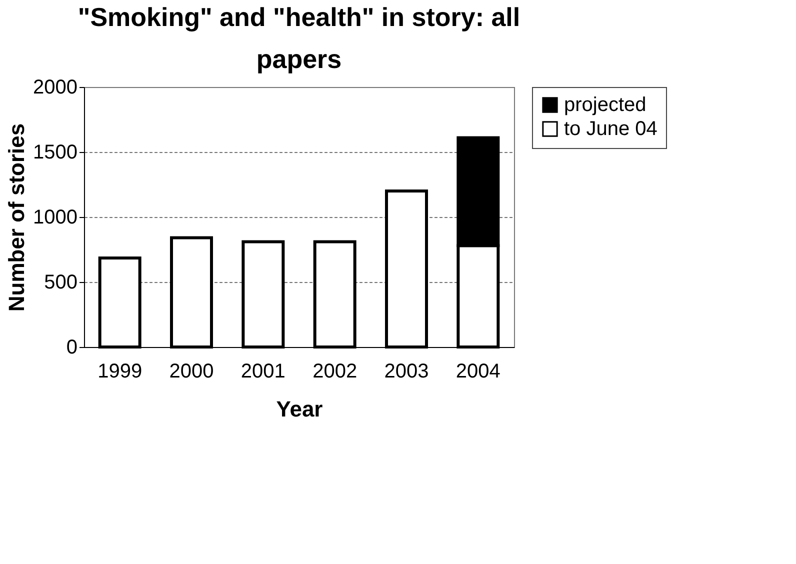  I want to click on y-tick-label: 1500, so click(55, 153).